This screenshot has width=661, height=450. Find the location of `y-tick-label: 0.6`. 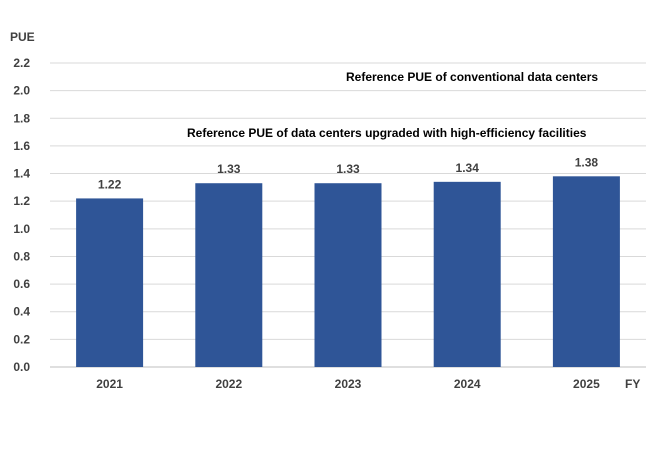

y-tick-label: 0.6 is located at coordinates (21, 284).